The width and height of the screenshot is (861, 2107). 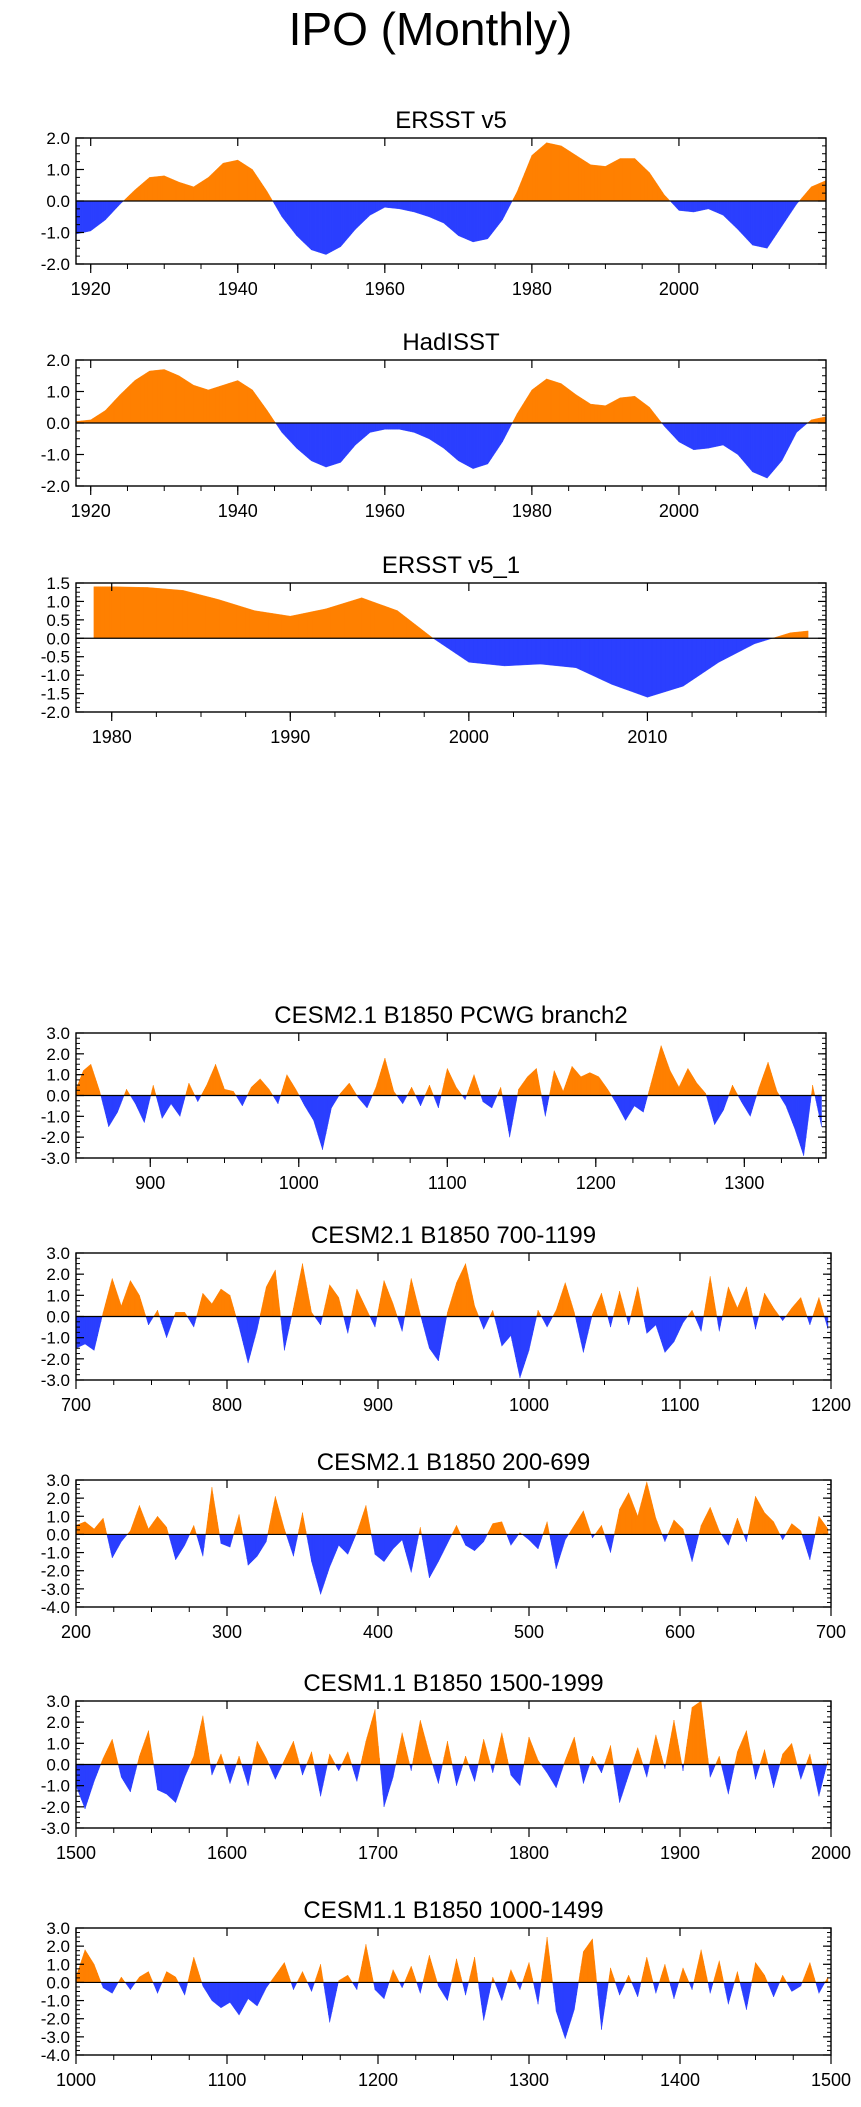 What do you see at coordinates (744, 1183) in the screenshot?
I see `x-tick-label: 1300` at bounding box center [744, 1183].